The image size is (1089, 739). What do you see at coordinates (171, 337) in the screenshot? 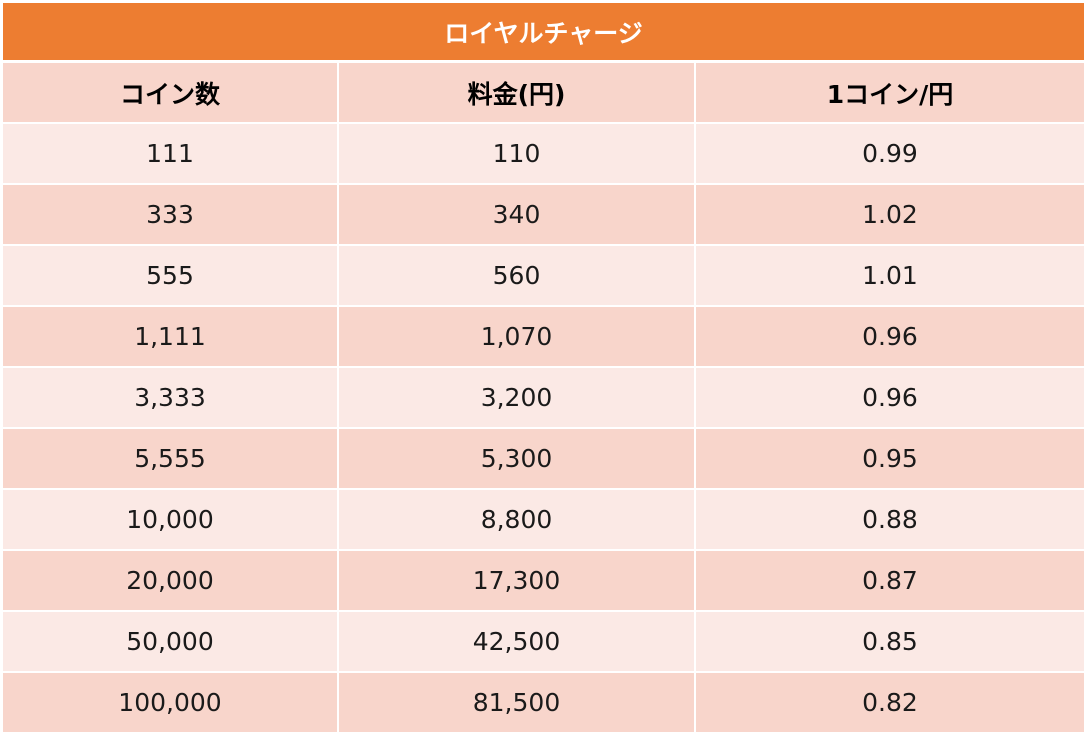
I see `cell-coin-count: 1,111` at bounding box center [171, 337].